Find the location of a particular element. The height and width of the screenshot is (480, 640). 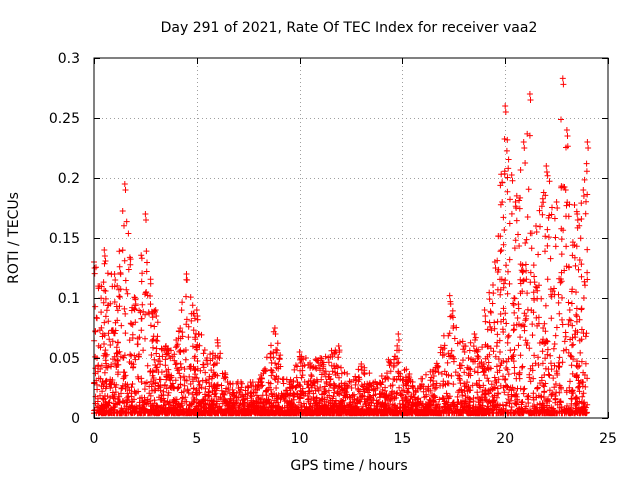

y-tick-label: 0.05 is located at coordinates (64, 359).